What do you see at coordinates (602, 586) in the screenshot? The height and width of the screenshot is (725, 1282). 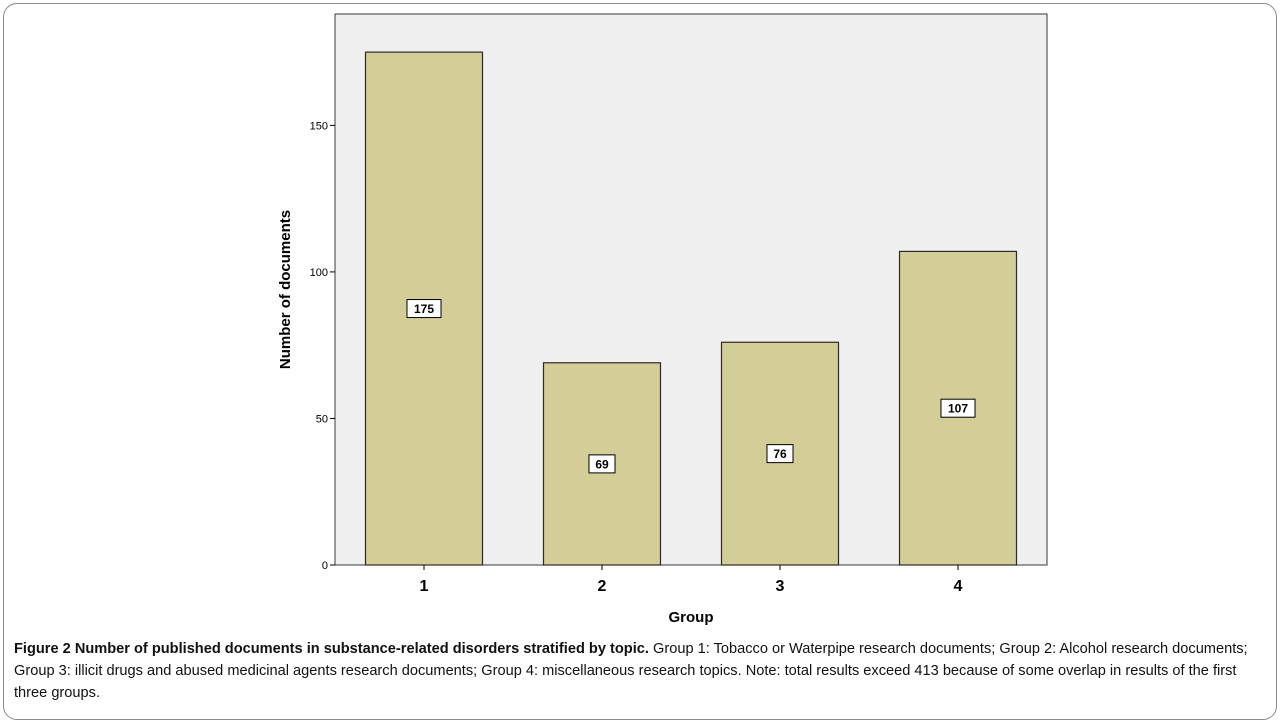 I see `x-tick-label: 2` at bounding box center [602, 586].